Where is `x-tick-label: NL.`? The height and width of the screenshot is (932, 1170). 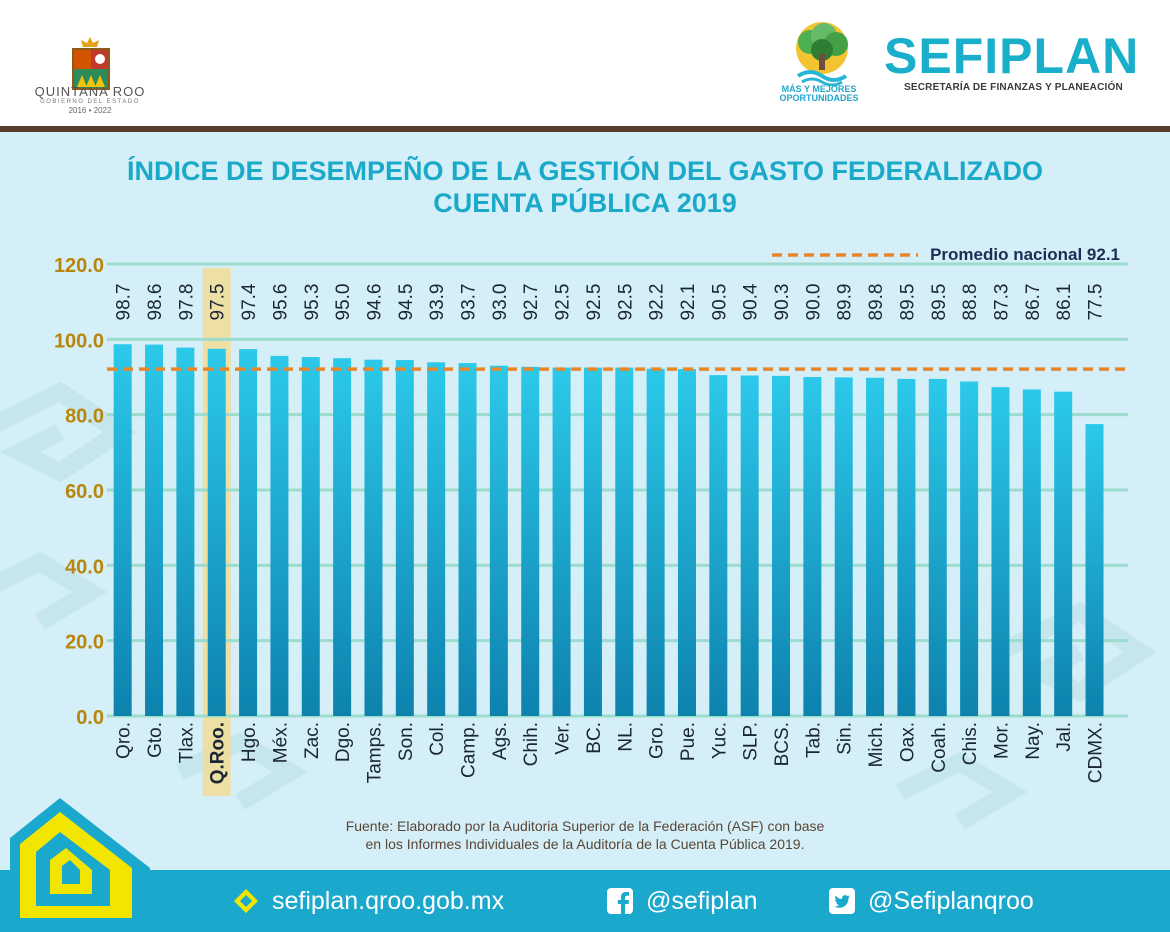
x-tick-label: NL. is located at coordinates (625, 737).